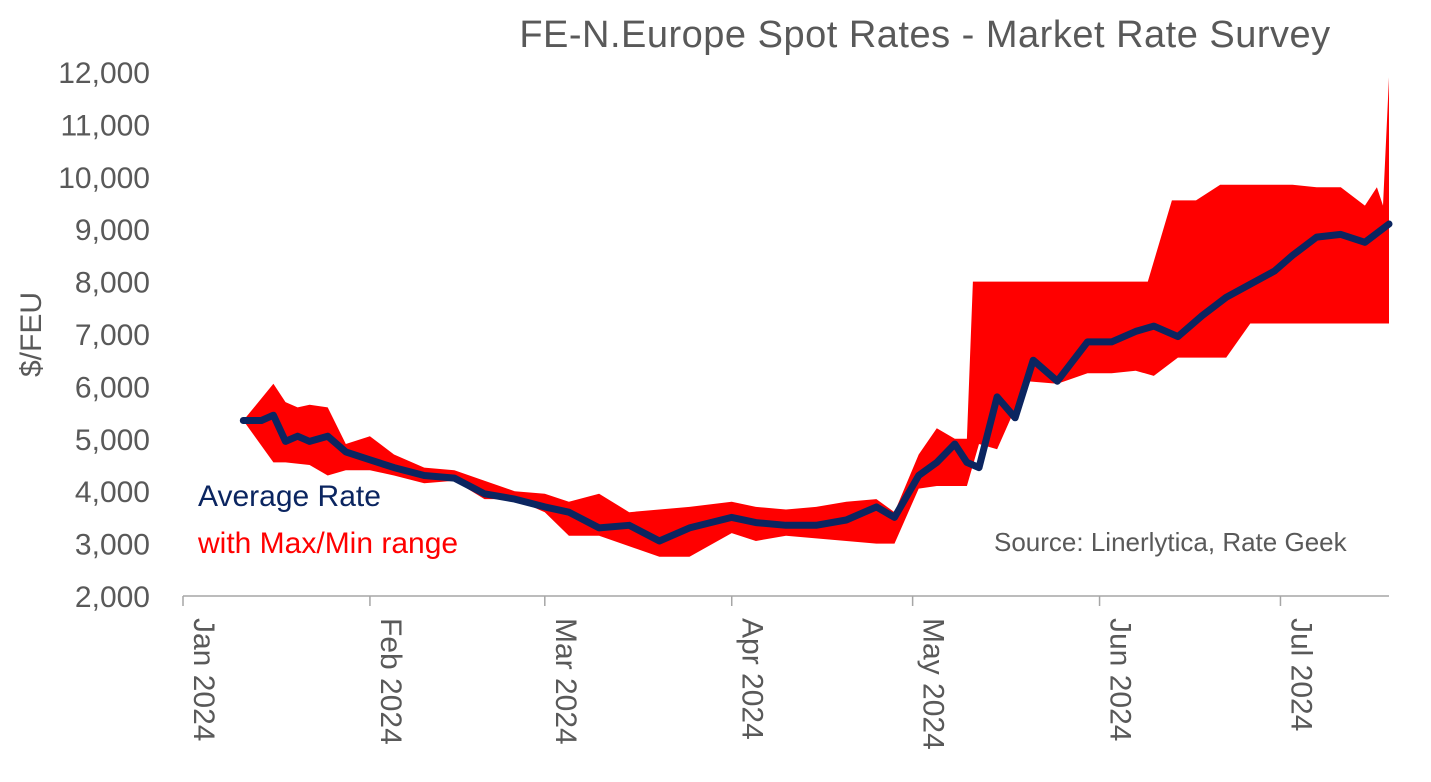 This screenshot has height=782, width=1431. Describe the element at coordinates (104, 73) in the screenshot. I see `y-tick-label: 12,000` at that location.